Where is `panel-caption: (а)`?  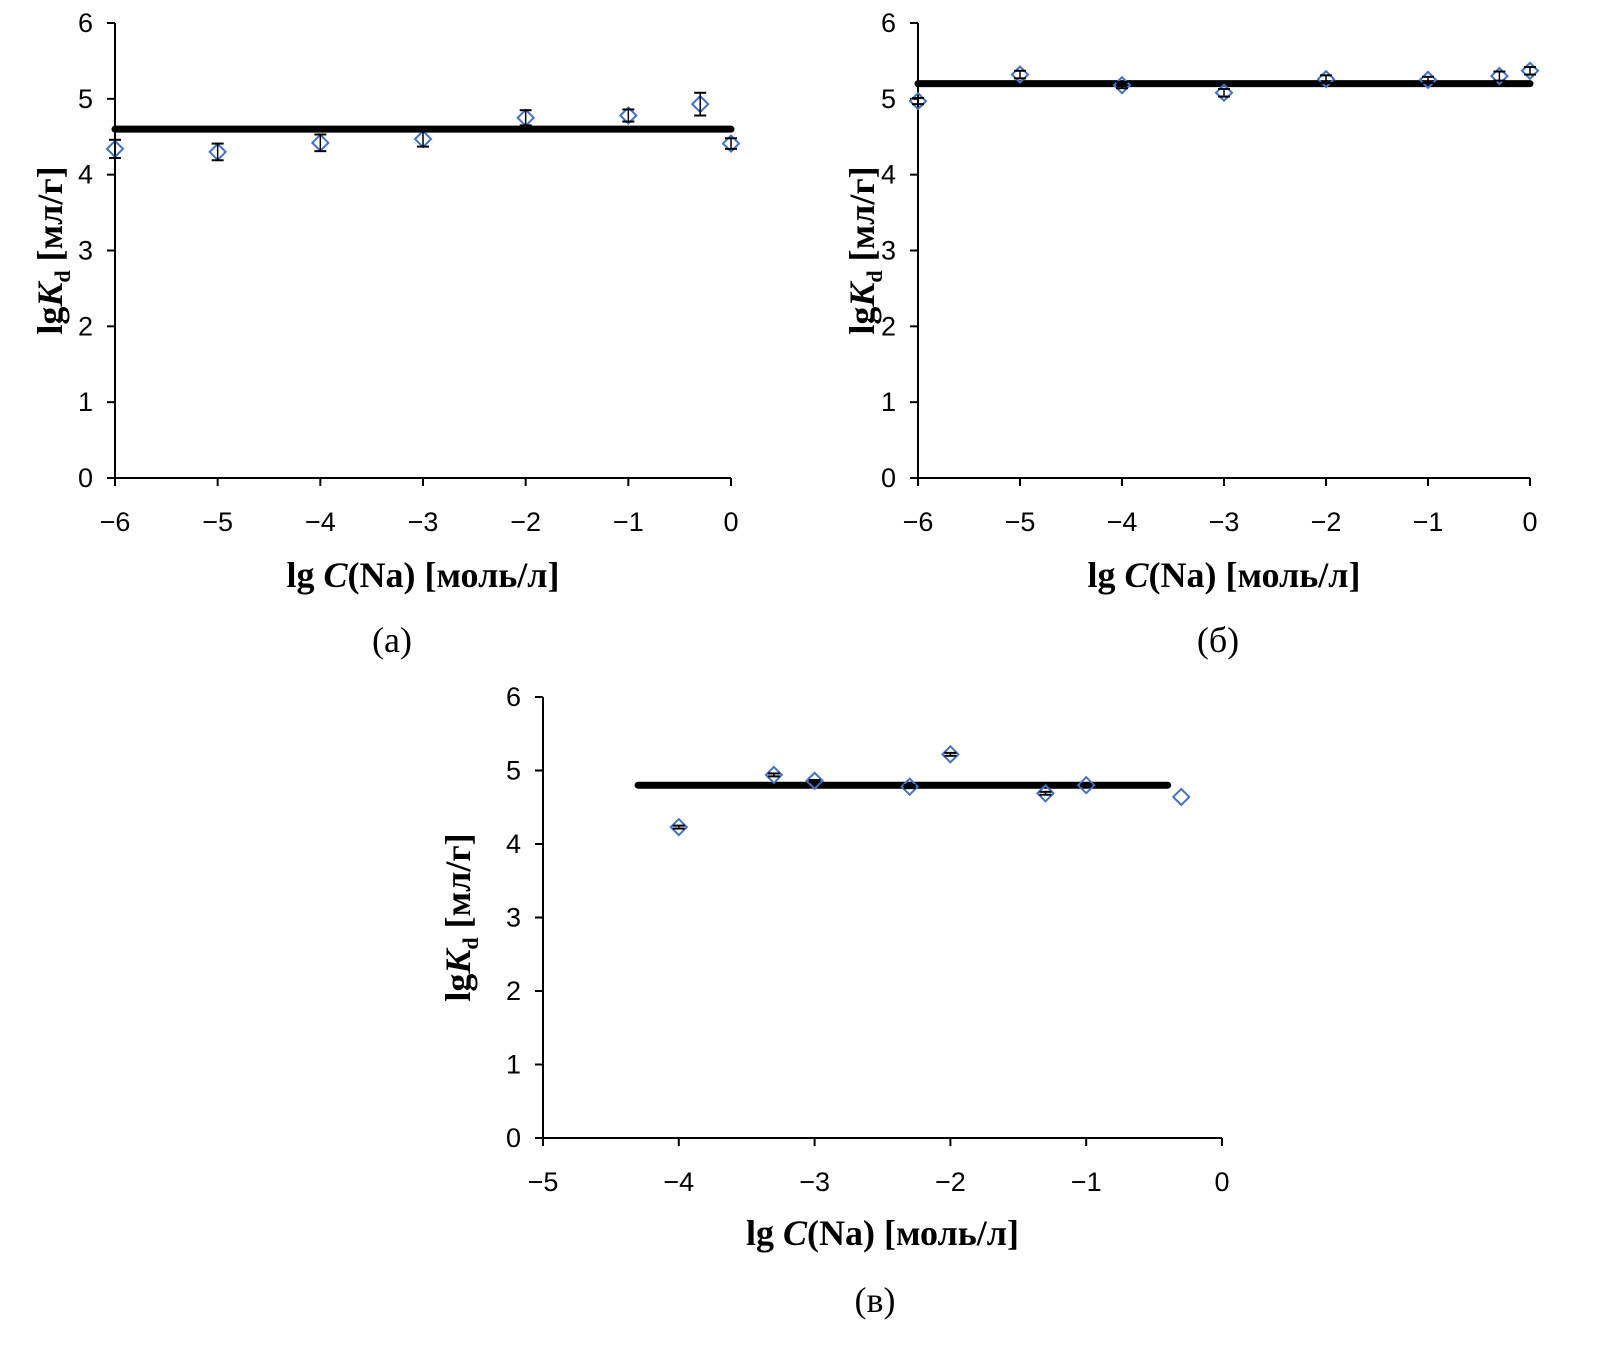 panel-caption: (а) is located at coordinates (392, 640).